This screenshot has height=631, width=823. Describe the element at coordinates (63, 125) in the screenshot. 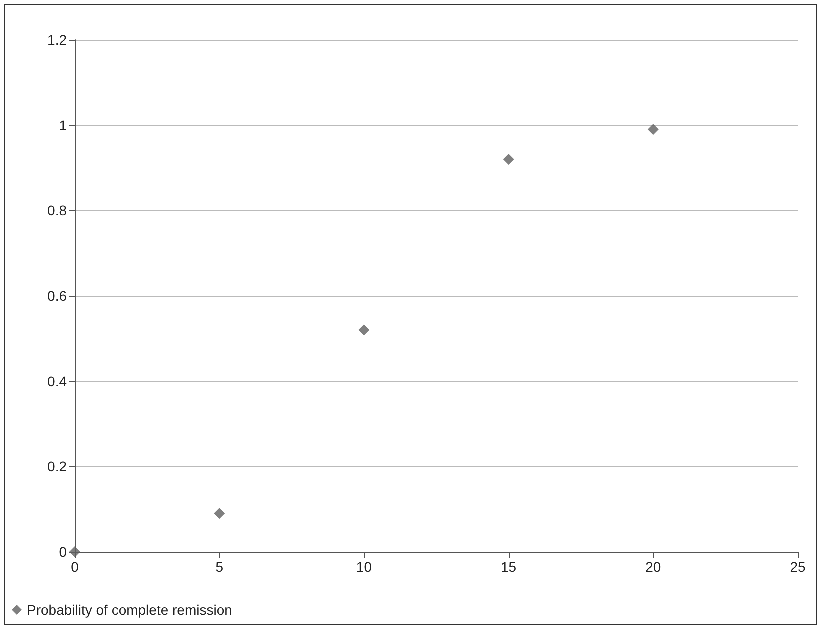

I see `y-tick-label: 1` at that location.